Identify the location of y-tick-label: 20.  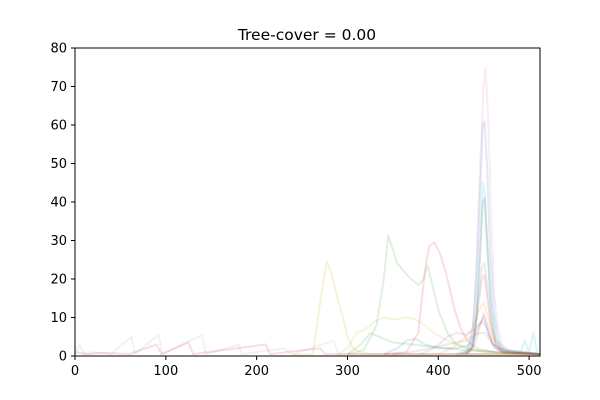
(58, 280).